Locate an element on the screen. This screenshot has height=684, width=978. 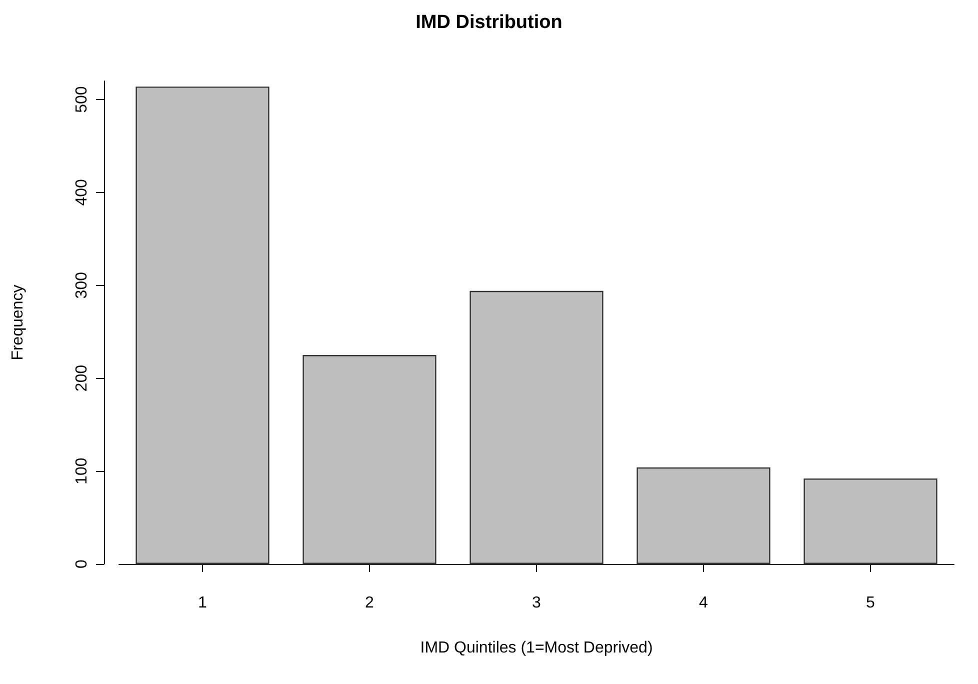
x-tick-label: 4 is located at coordinates (703, 603).